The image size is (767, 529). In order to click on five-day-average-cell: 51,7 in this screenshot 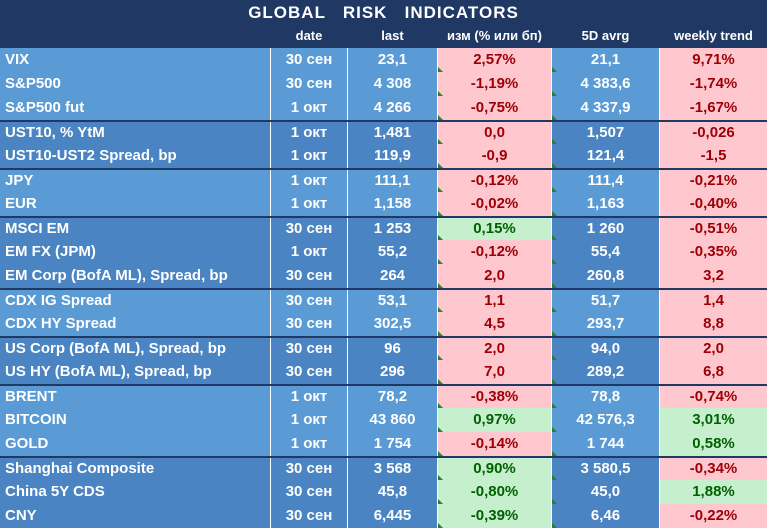, I will do `click(605, 301)`.